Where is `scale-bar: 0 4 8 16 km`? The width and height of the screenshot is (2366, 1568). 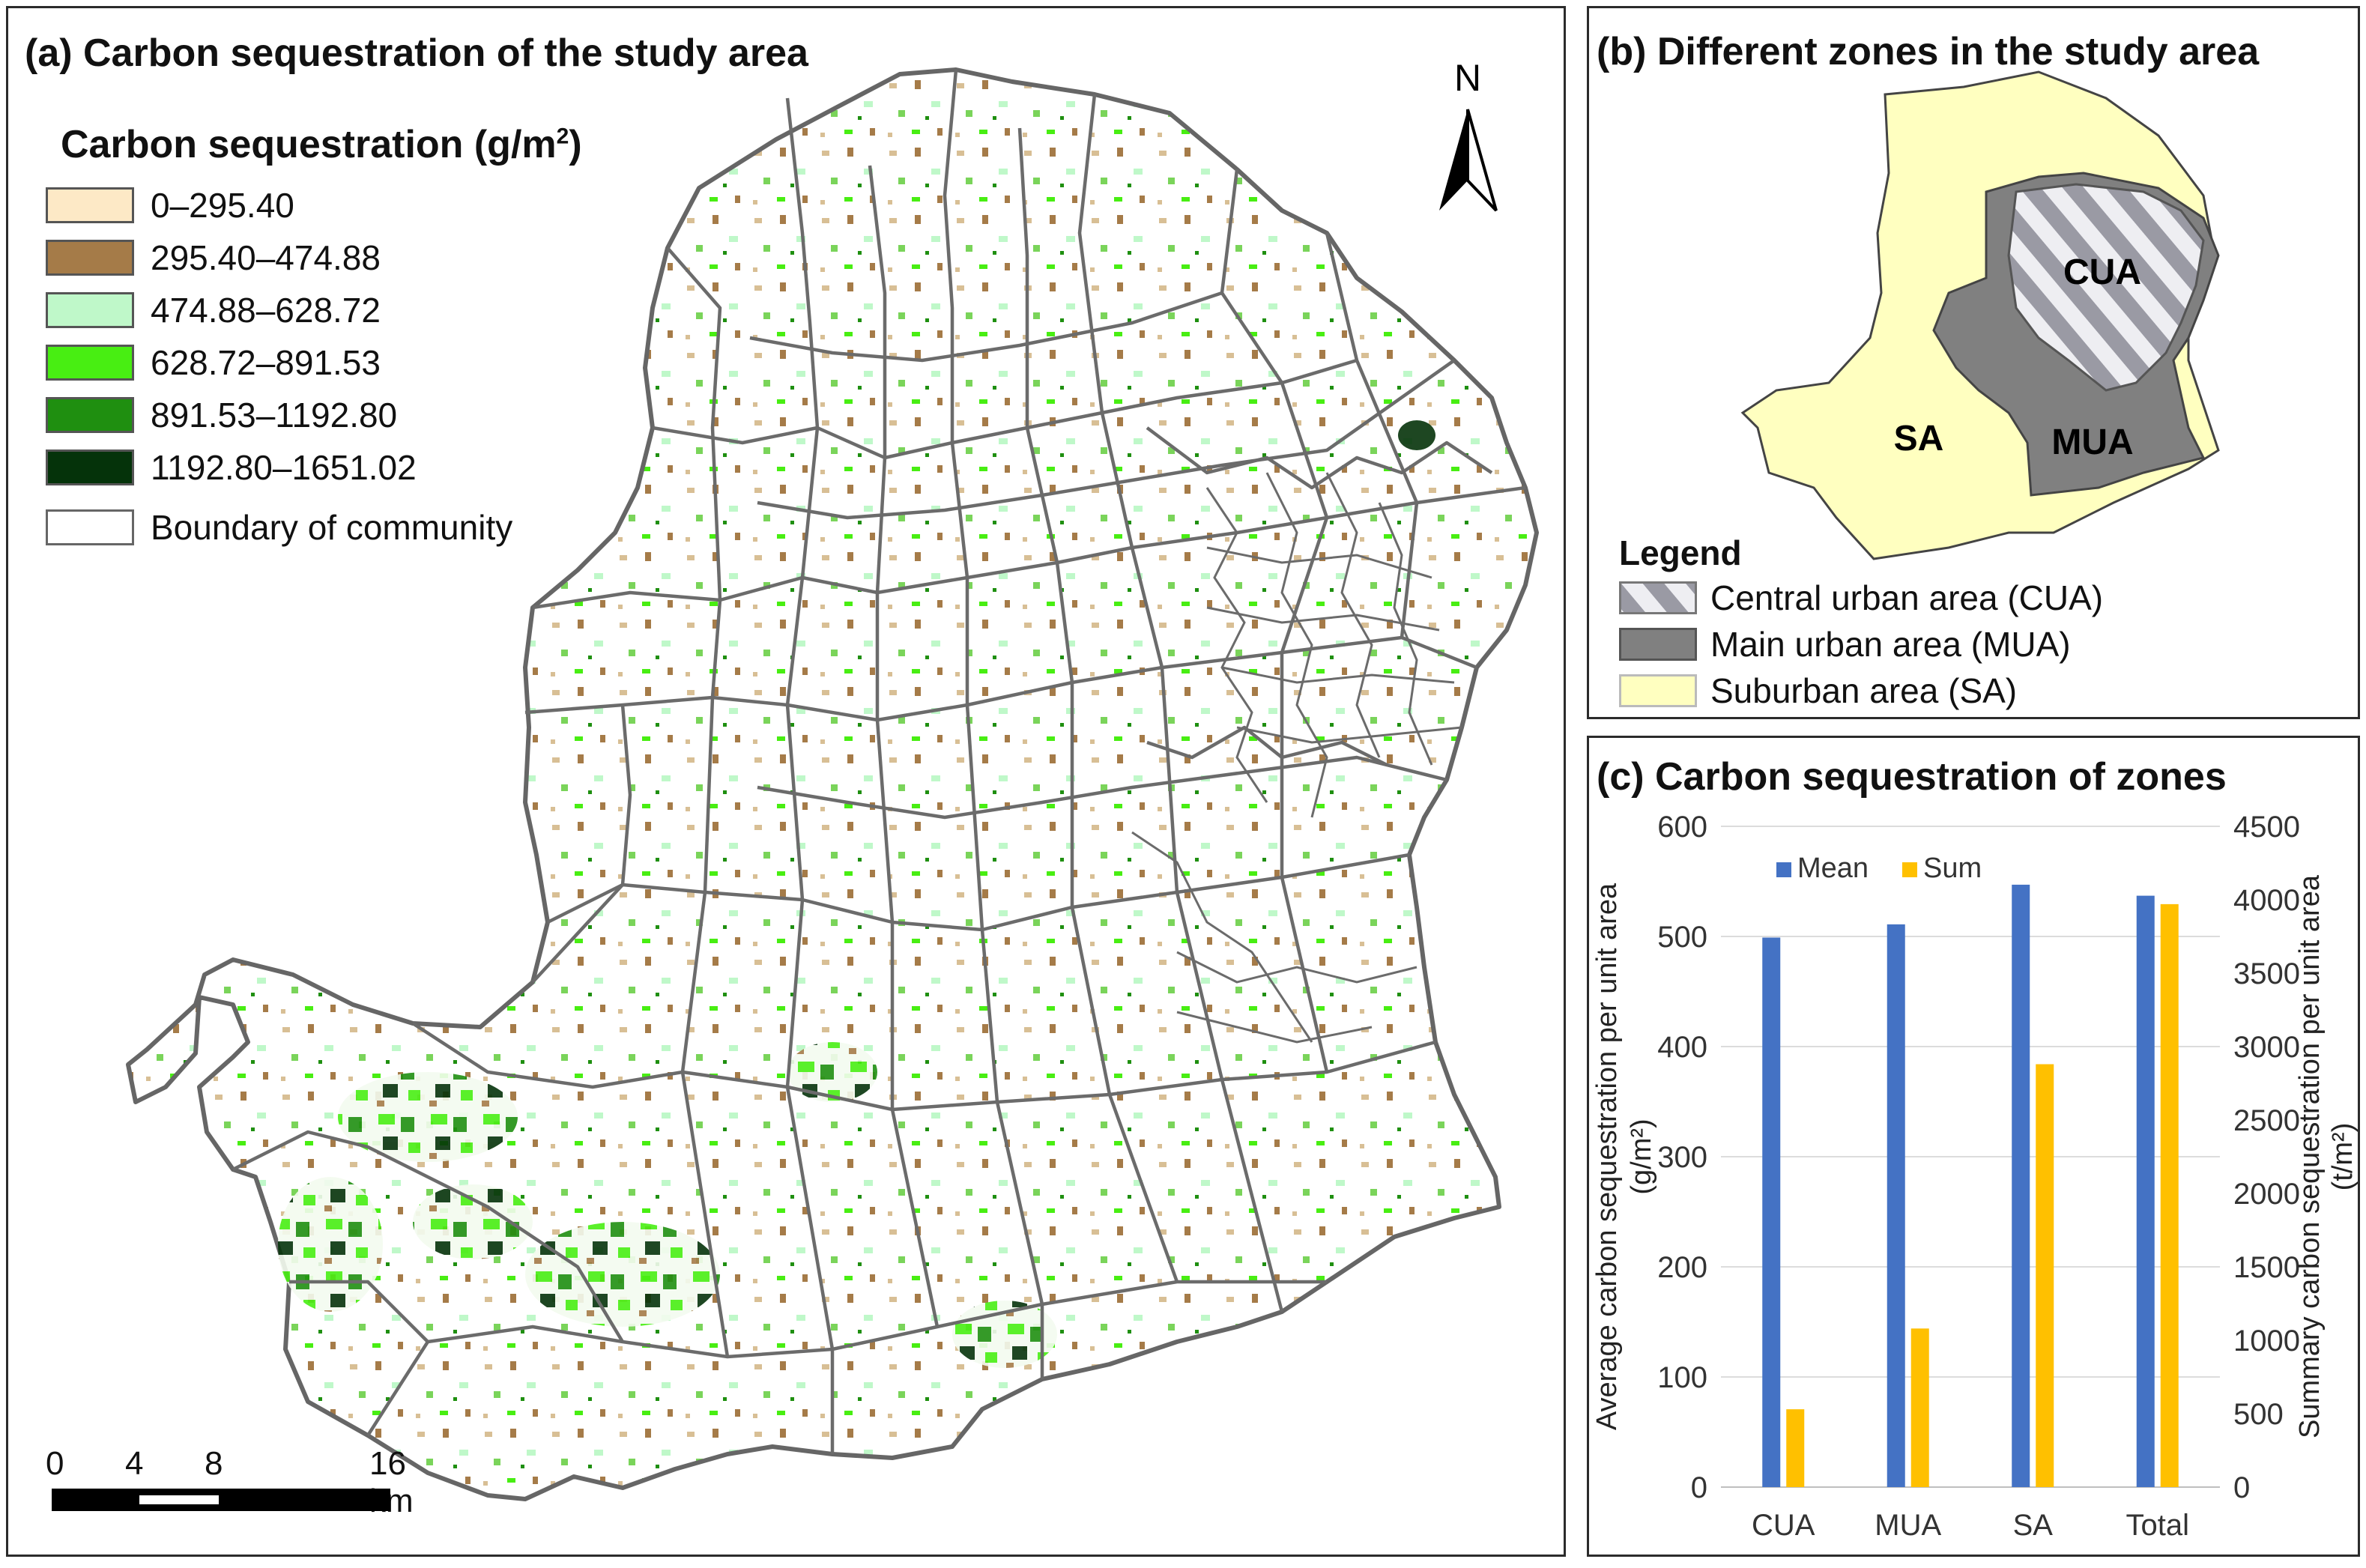 scale-bar: 0 4 8 16 km is located at coordinates (233, 1486).